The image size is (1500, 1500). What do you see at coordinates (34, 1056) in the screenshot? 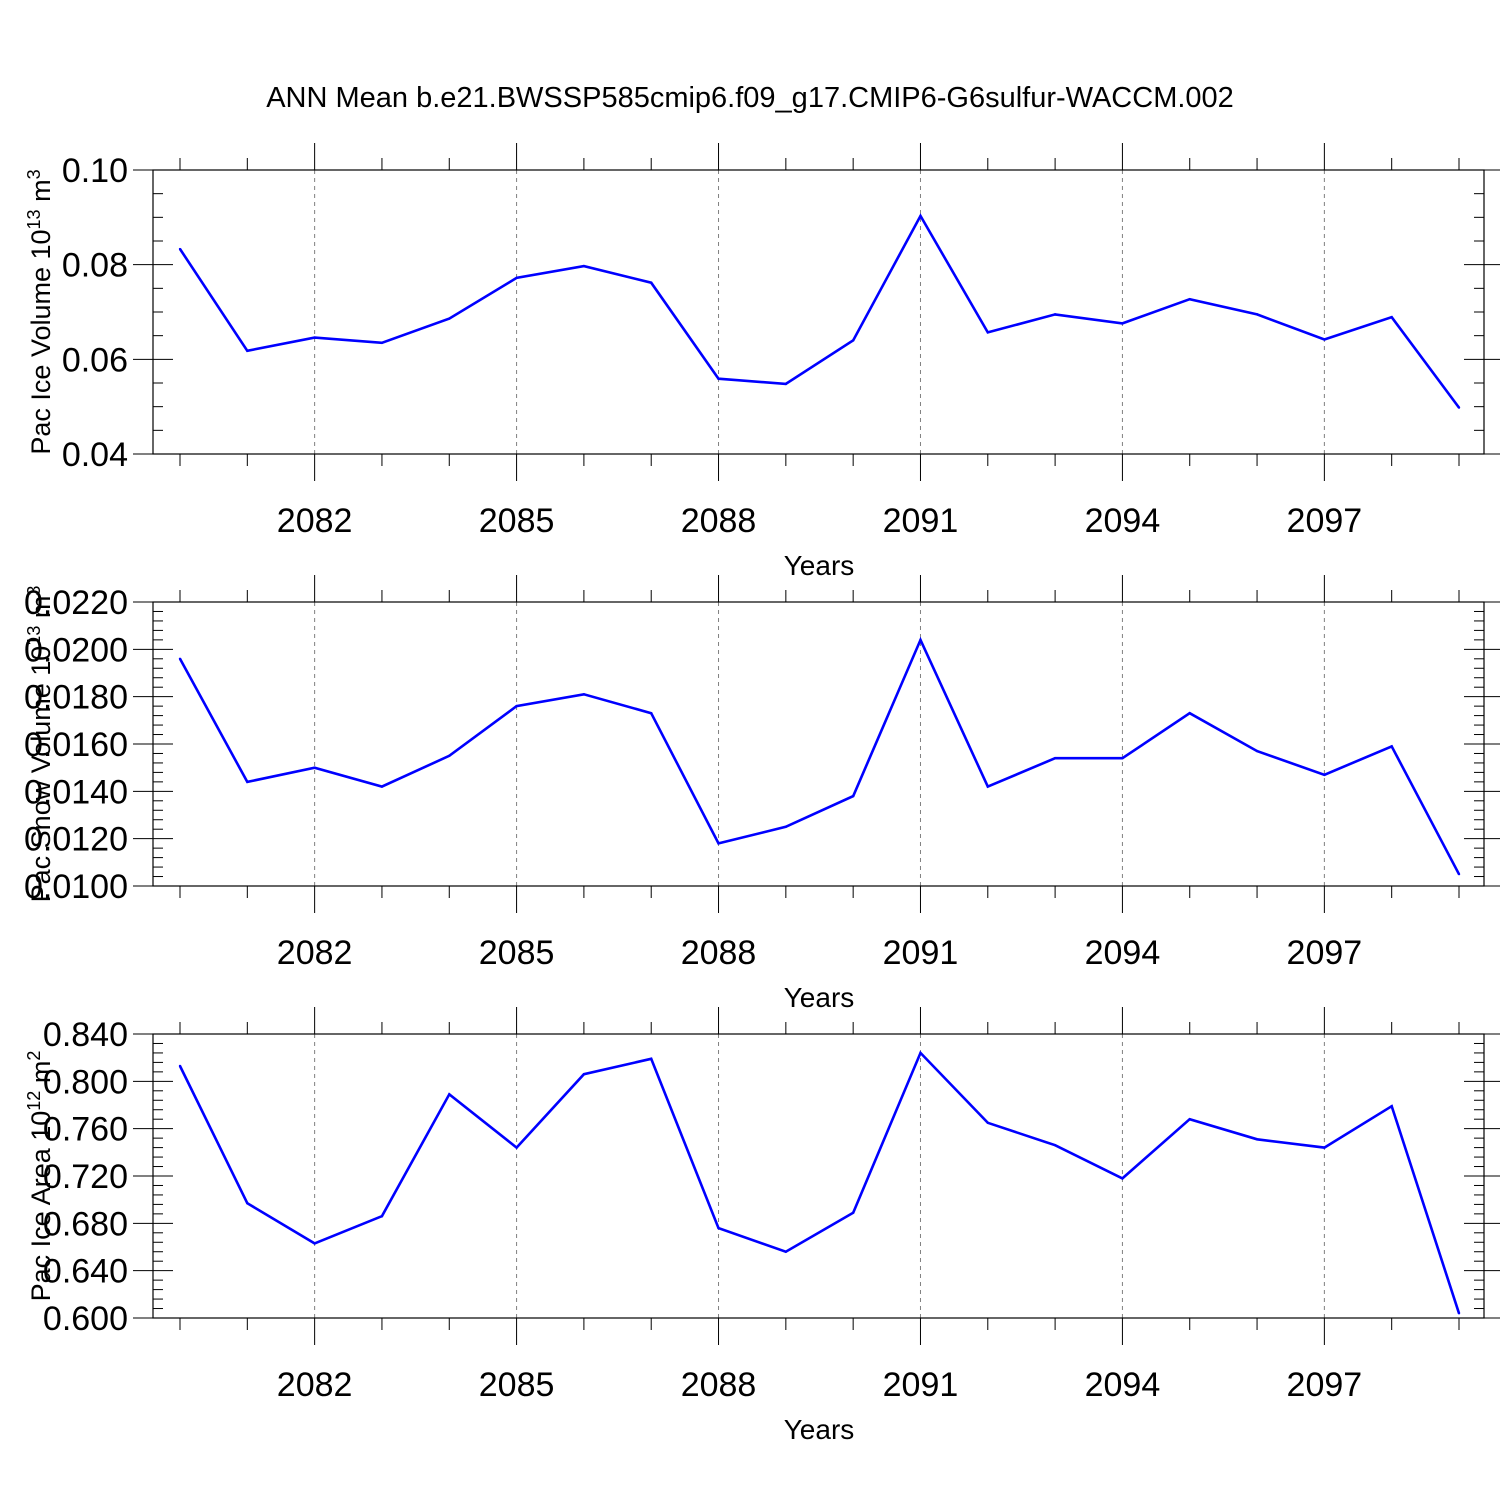
I see `y-axis-label-part: 2` at bounding box center [34, 1056].